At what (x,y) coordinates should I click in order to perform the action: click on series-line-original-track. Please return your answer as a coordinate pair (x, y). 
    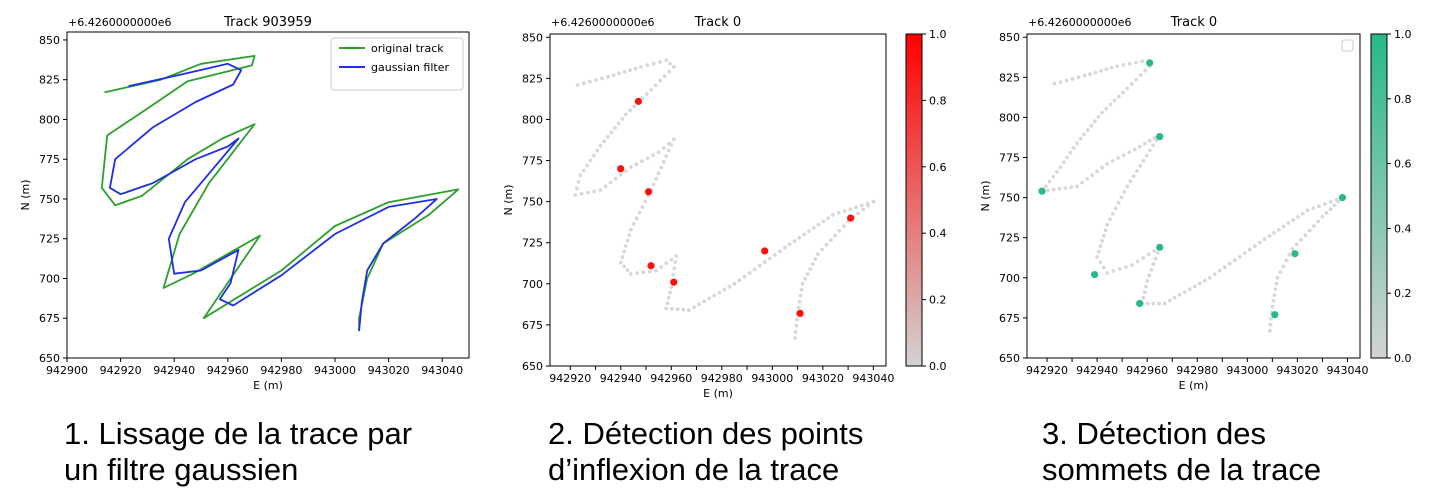
    Looking at the image, I should click on (280, 193).